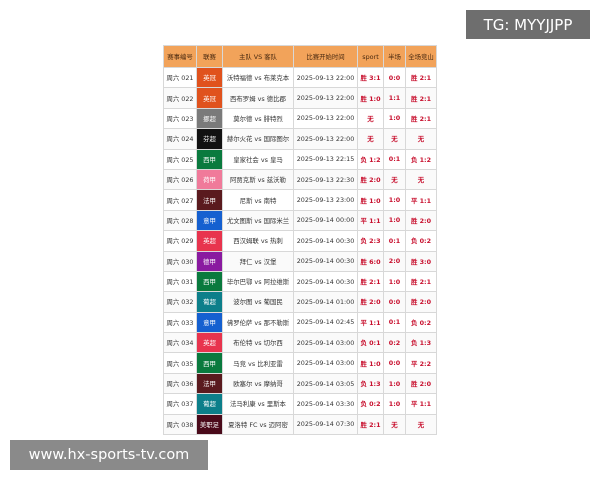  Describe the element at coordinates (209, 179) in the screenshot. I see `league-cell: 荷甲` at that location.